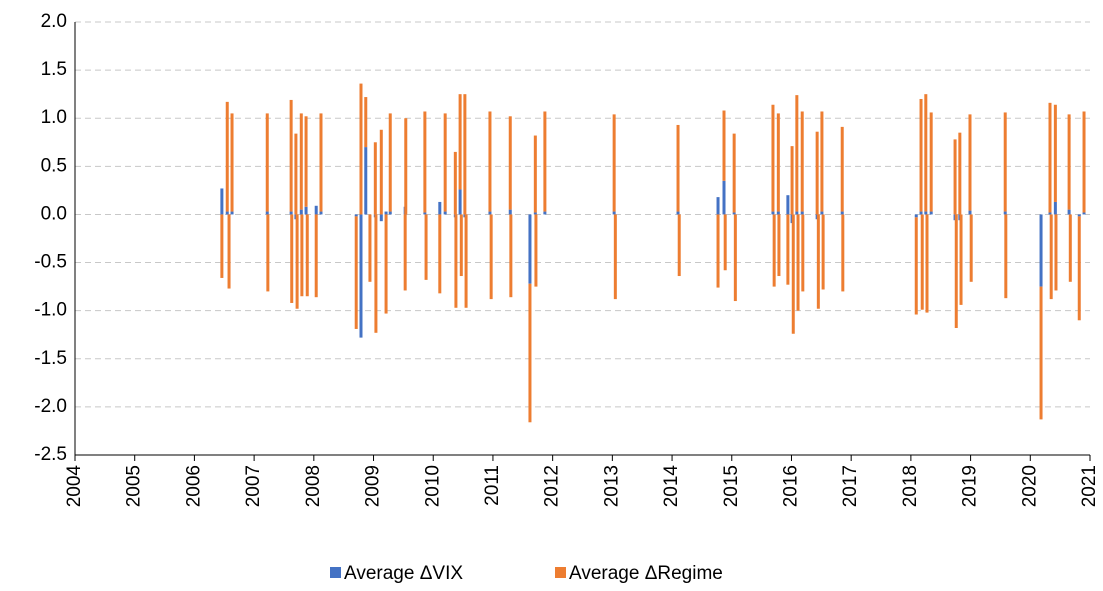 Image resolution: width=1103 pixels, height=591 pixels. I want to click on y-tick-label: -2.5, so click(50, 454).